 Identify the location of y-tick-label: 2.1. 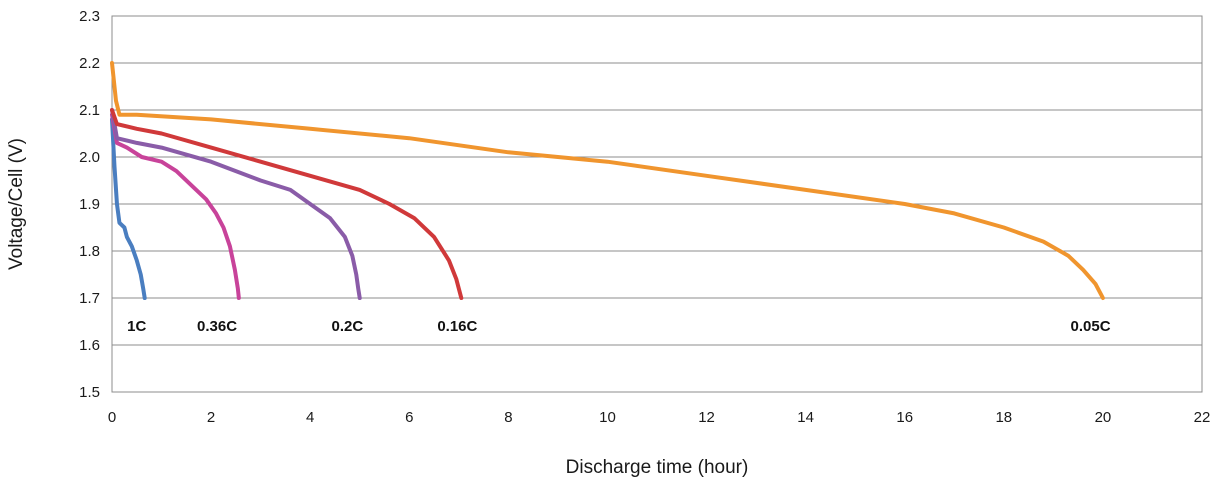
(89, 110).